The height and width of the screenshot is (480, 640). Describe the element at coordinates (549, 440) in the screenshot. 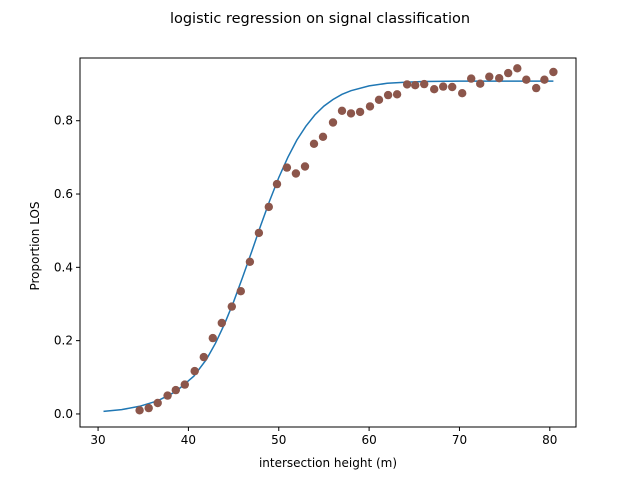

I see `x-tick-label: 80` at that location.